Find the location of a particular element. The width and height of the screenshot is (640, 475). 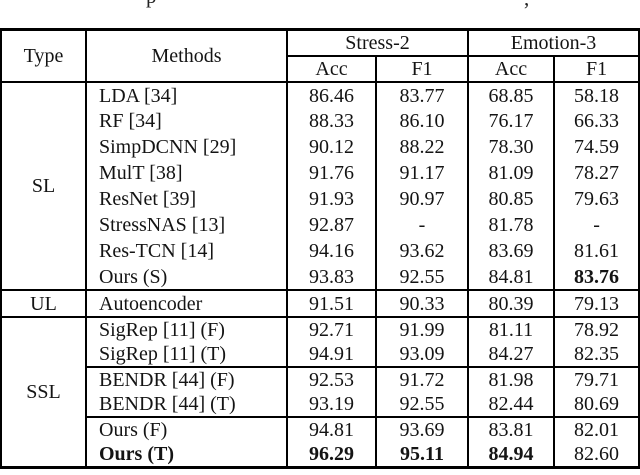

value-cell: 91.76 is located at coordinates (331, 173).